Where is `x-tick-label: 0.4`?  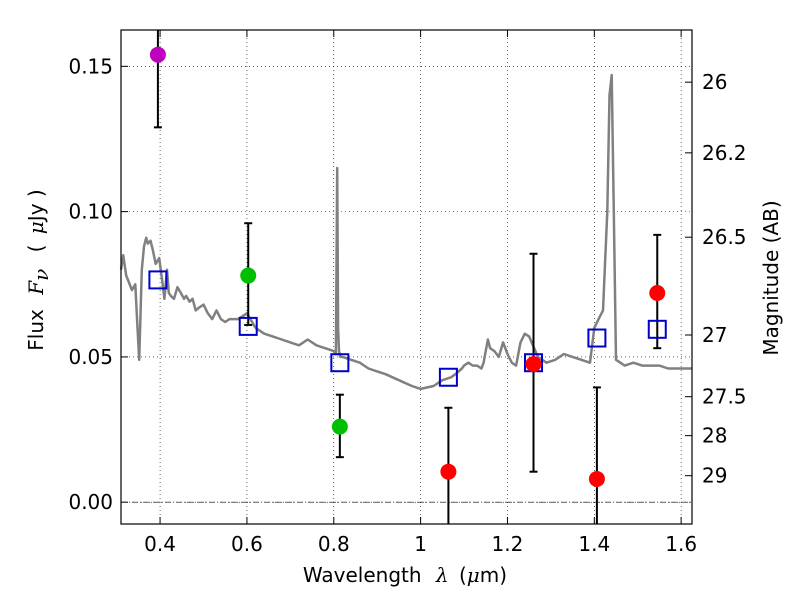
x-tick-label: 0.4 is located at coordinates (160, 544).